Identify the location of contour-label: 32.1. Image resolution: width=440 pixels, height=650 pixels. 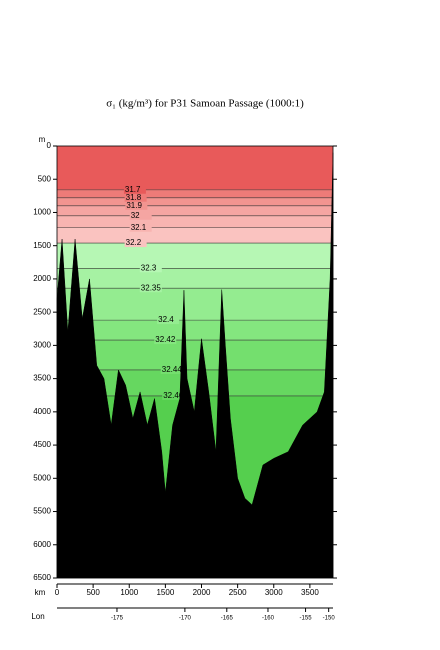
(139, 227).